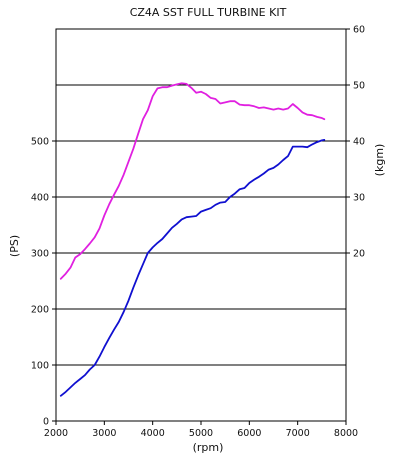  What do you see at coordinates (359, 254) in the screenshot?
I see `right-tick-label: 20` at bounding box center [359, 254].